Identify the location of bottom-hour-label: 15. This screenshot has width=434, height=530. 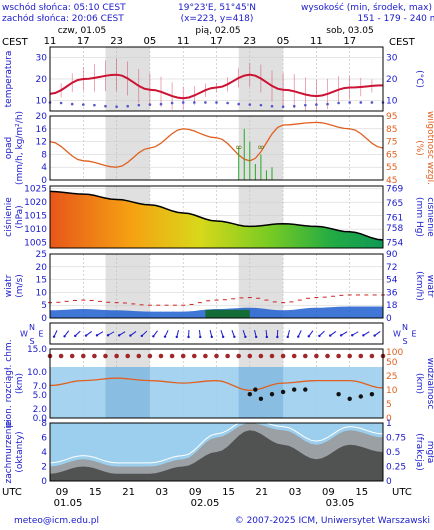
(228, 492).